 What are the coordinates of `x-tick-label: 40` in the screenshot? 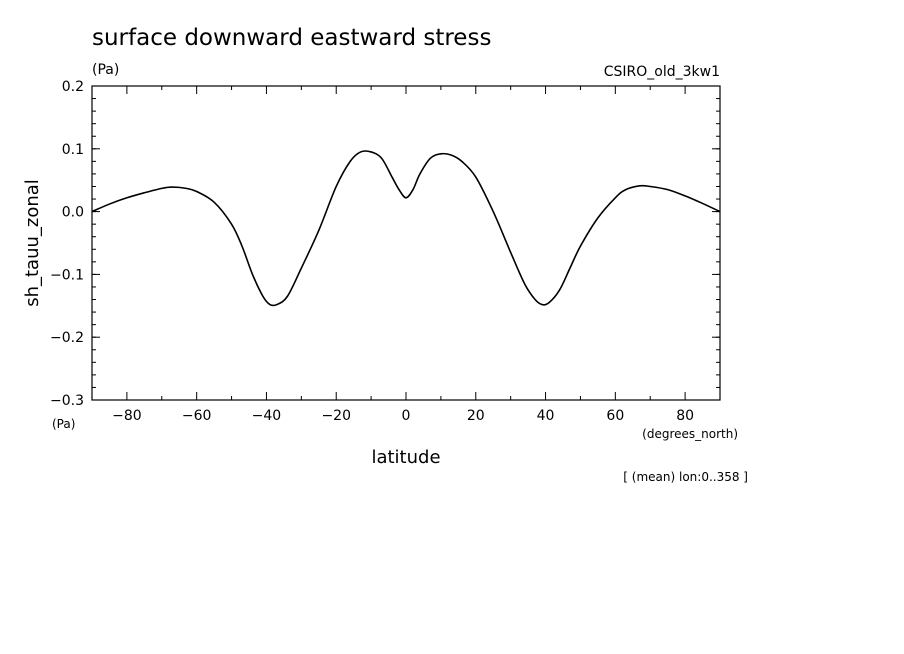 It's located at (546, 416).